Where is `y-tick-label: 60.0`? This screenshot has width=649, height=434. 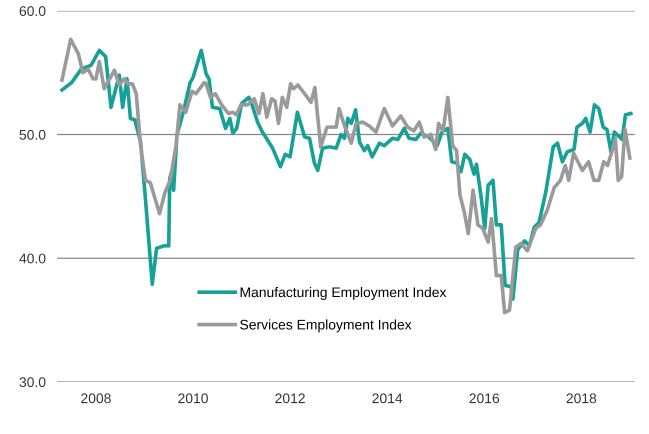
y-tick-label: 60.0 is located at coordinates (33, 11).